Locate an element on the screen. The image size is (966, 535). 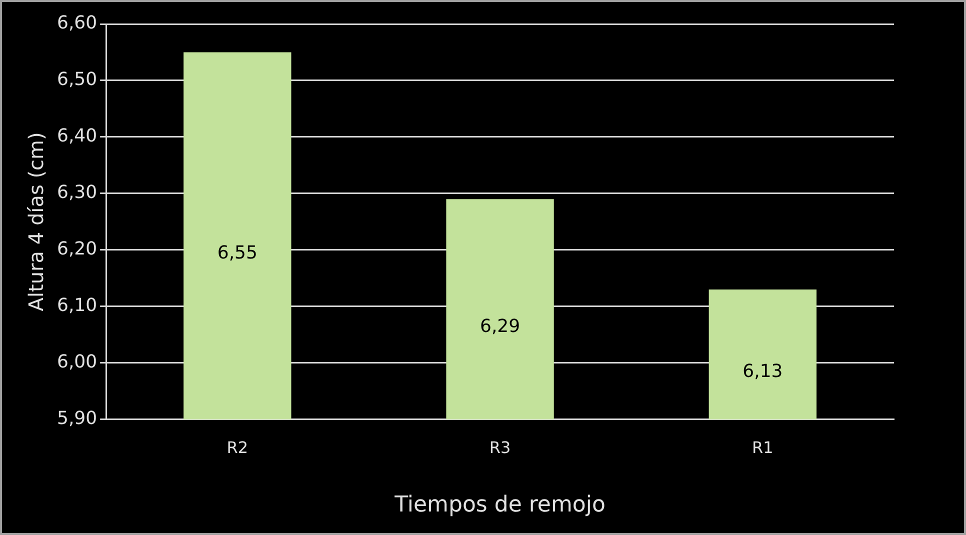
data-label: 6,29 is located at coordinates (500, 326).